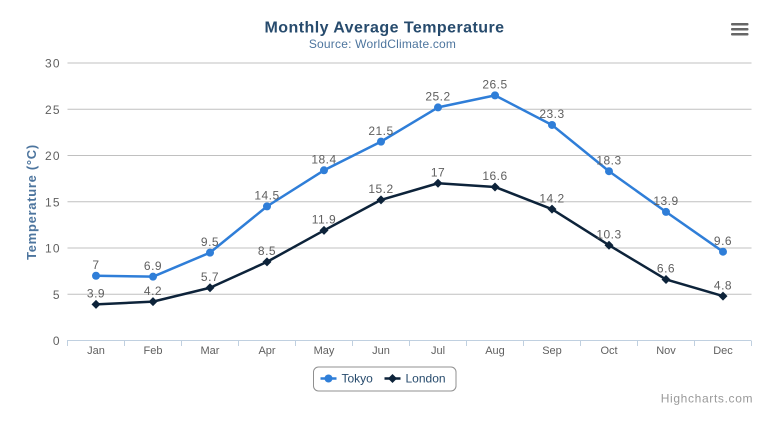  I want to click on svg-text: 25.2, so click(437, 97).